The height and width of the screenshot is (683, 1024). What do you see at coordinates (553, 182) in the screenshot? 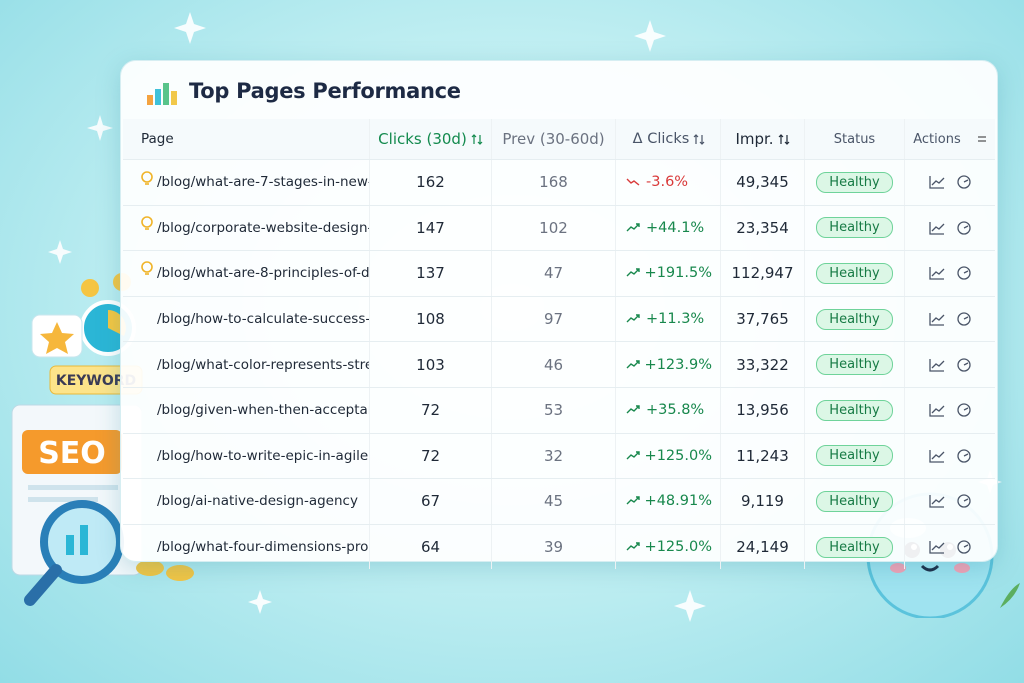
I see `prev-clicks-value: 168` at bounding box center [553, 182].